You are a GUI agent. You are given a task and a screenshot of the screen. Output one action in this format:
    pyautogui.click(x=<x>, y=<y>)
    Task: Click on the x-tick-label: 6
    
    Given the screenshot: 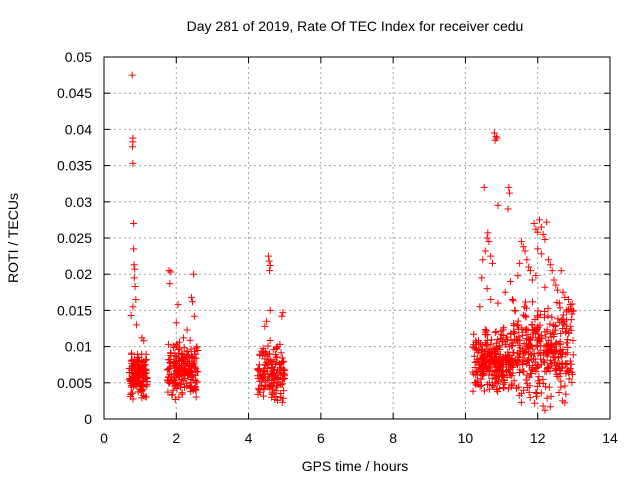 What is the action you would take?
    pyautogui.click(x=321, y=438)
    